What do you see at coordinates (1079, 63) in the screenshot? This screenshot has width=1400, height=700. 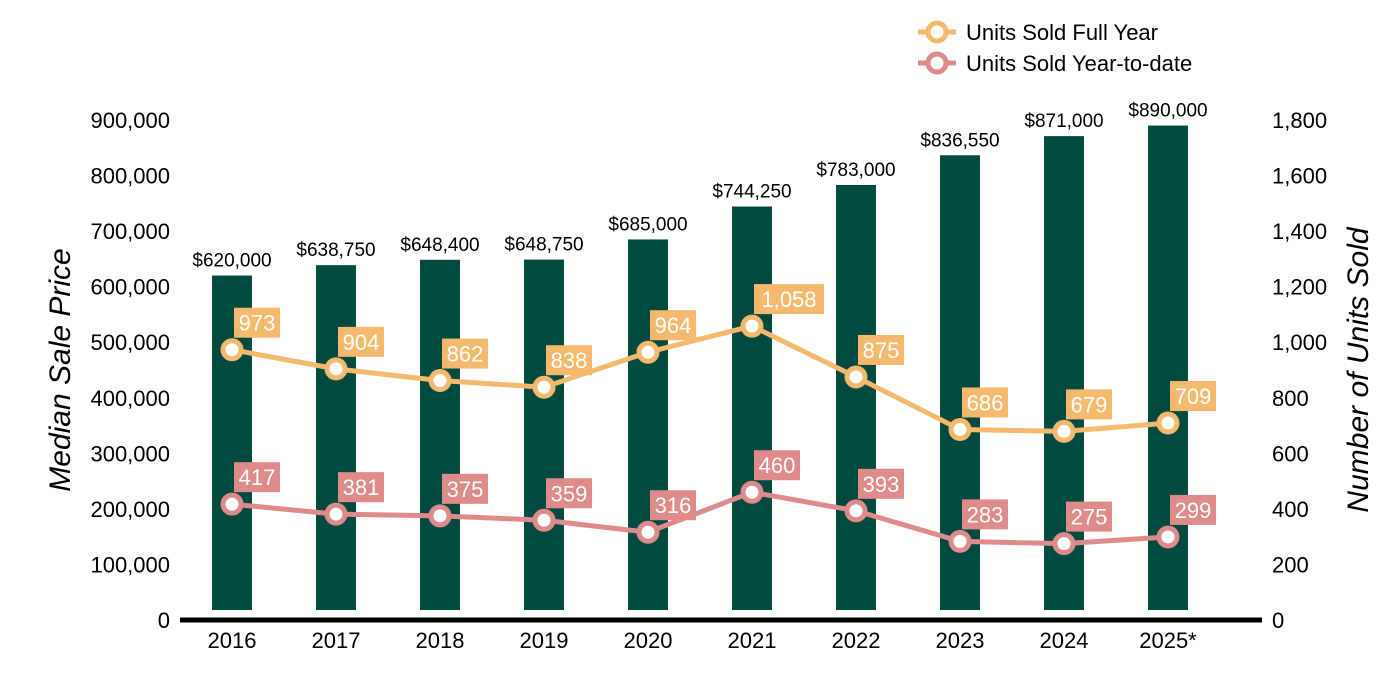 I see `legend-label: Units Sold Year-to-date` at bounding box center [1079, 63].